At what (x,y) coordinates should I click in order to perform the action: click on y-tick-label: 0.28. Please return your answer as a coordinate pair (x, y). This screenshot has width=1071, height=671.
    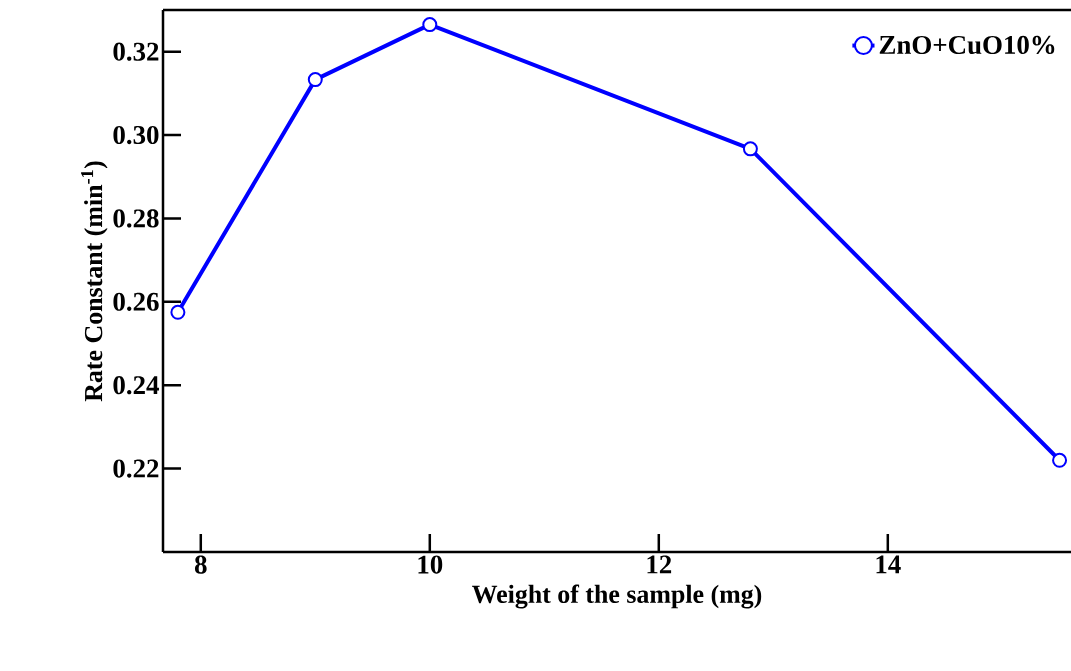
    Looking at the image, I should click on (136, 218).